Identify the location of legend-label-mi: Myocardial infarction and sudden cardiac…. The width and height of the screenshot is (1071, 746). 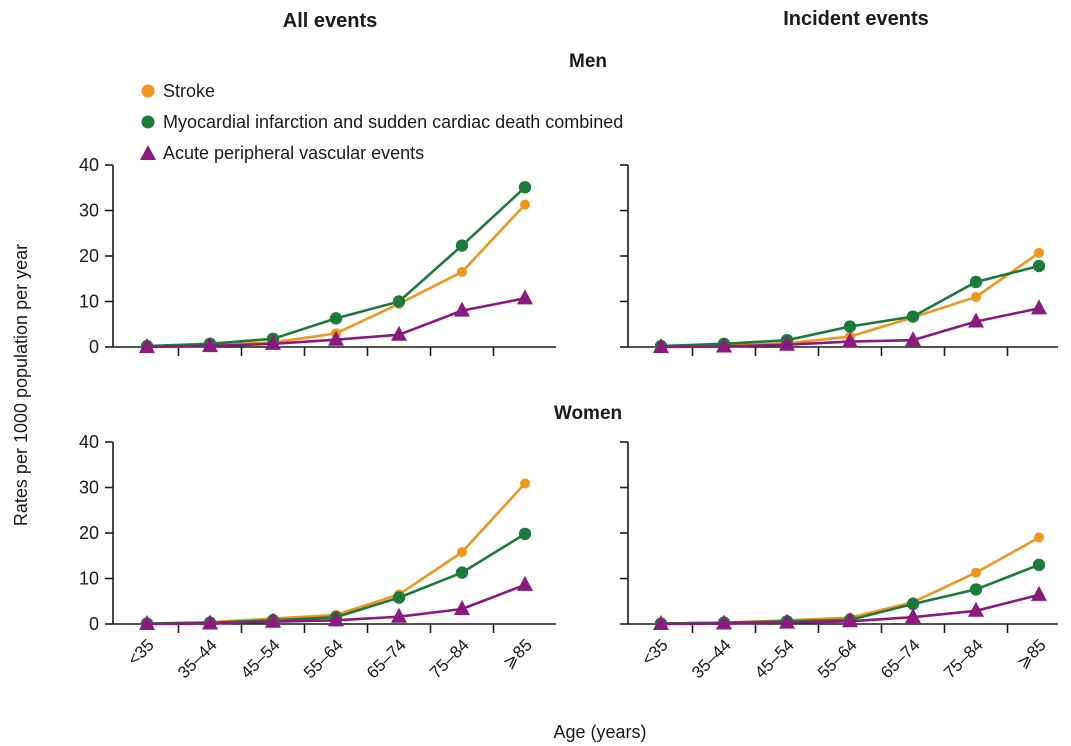
(393, 122).